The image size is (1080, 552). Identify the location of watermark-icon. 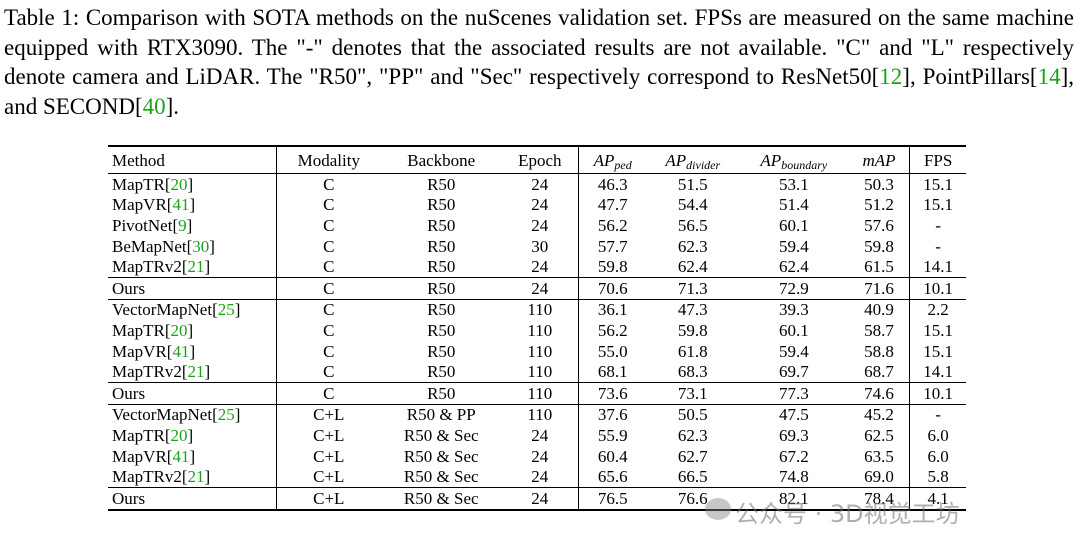
(718, 509).